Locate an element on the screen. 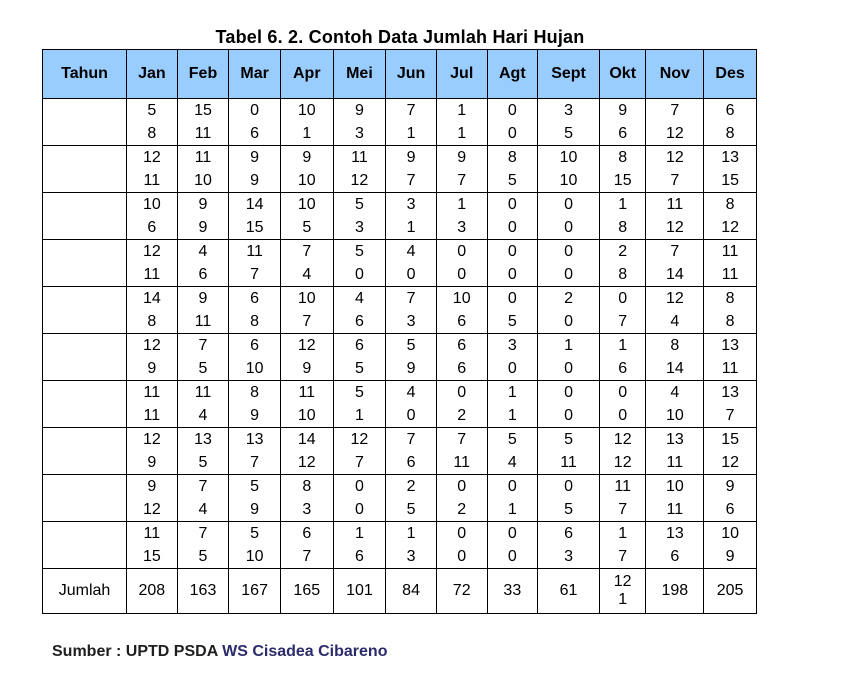 Image resolution: width=842 pixels, height=681 pixels. table-row: 15 5 10 7 6 3 0 0 3 7 6 9 is located at coordinates (399, 557).